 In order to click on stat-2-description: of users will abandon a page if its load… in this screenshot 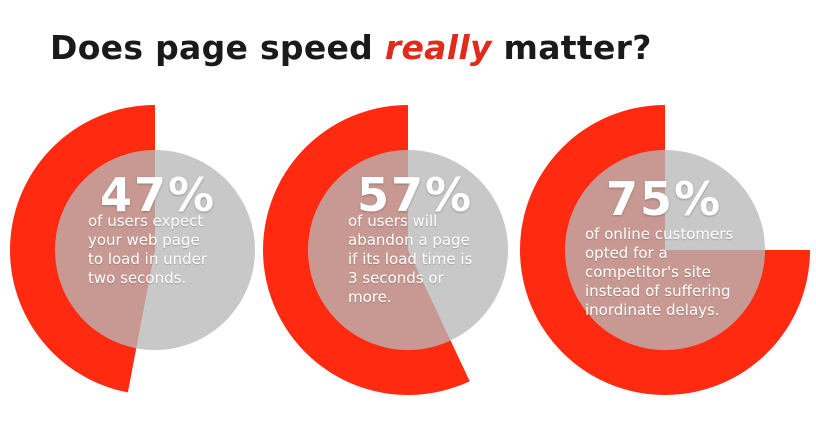, I will do `click(410, 259)`.